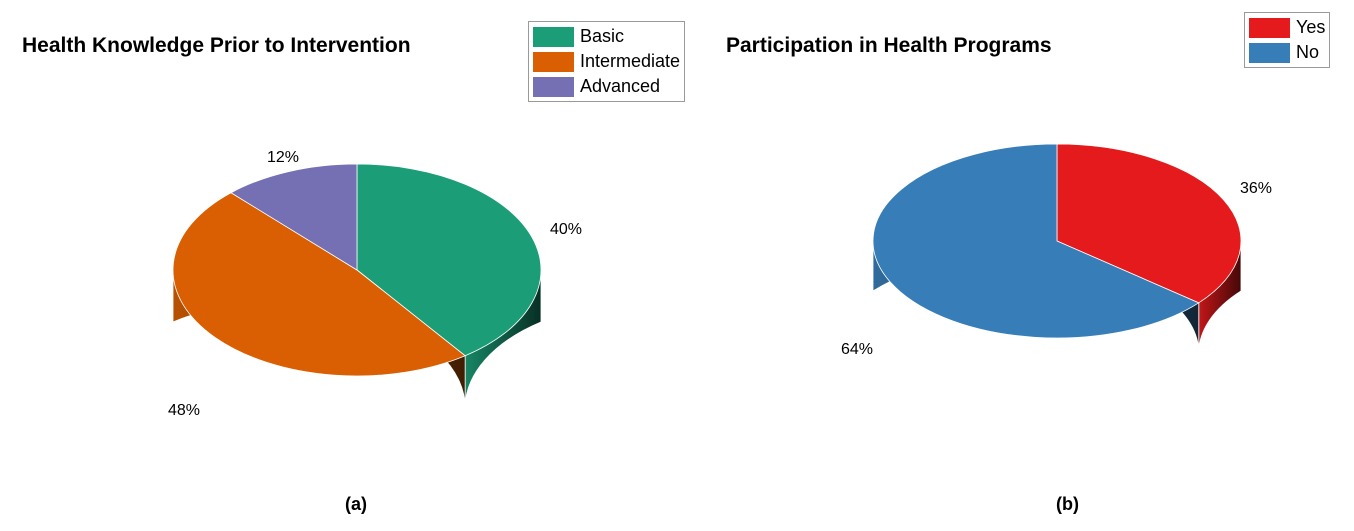  Describe the element at coordinates (294, 217) in the screenshot. I see `pie-slice-advanced` at that location.